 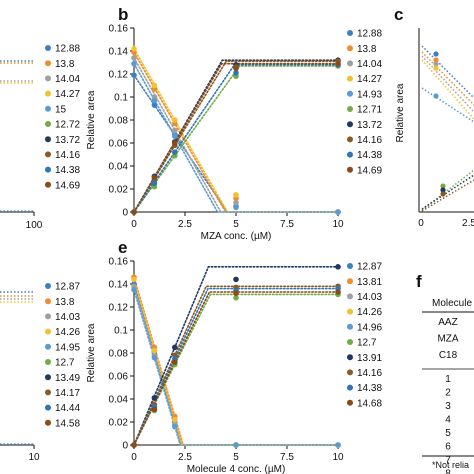 I want to click on panel-b-xtick-label: 2.5, so click(x=185, y=224).